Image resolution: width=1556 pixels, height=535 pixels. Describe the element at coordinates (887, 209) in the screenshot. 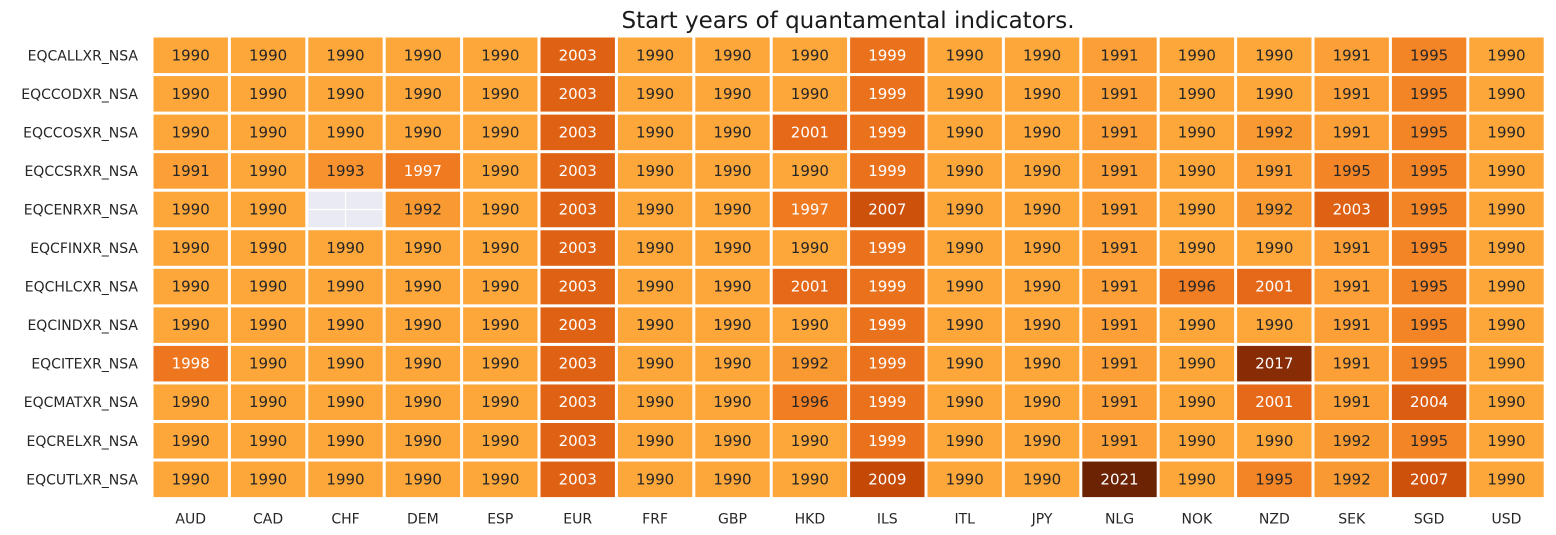

I see `heatmap-cell-label: 2007` at that location.